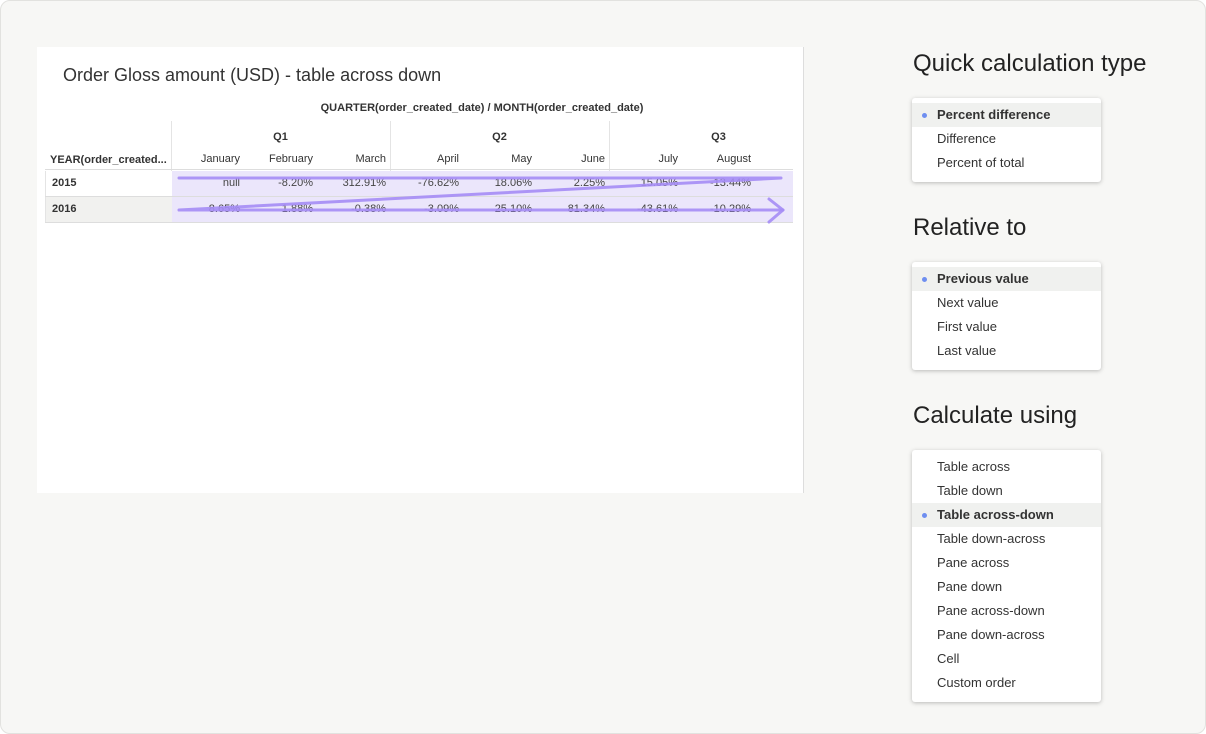  What do you see at coordinates (1006, 279) in the screenshot?
I see `option: Previous value` at bounding box center [1006, 279].